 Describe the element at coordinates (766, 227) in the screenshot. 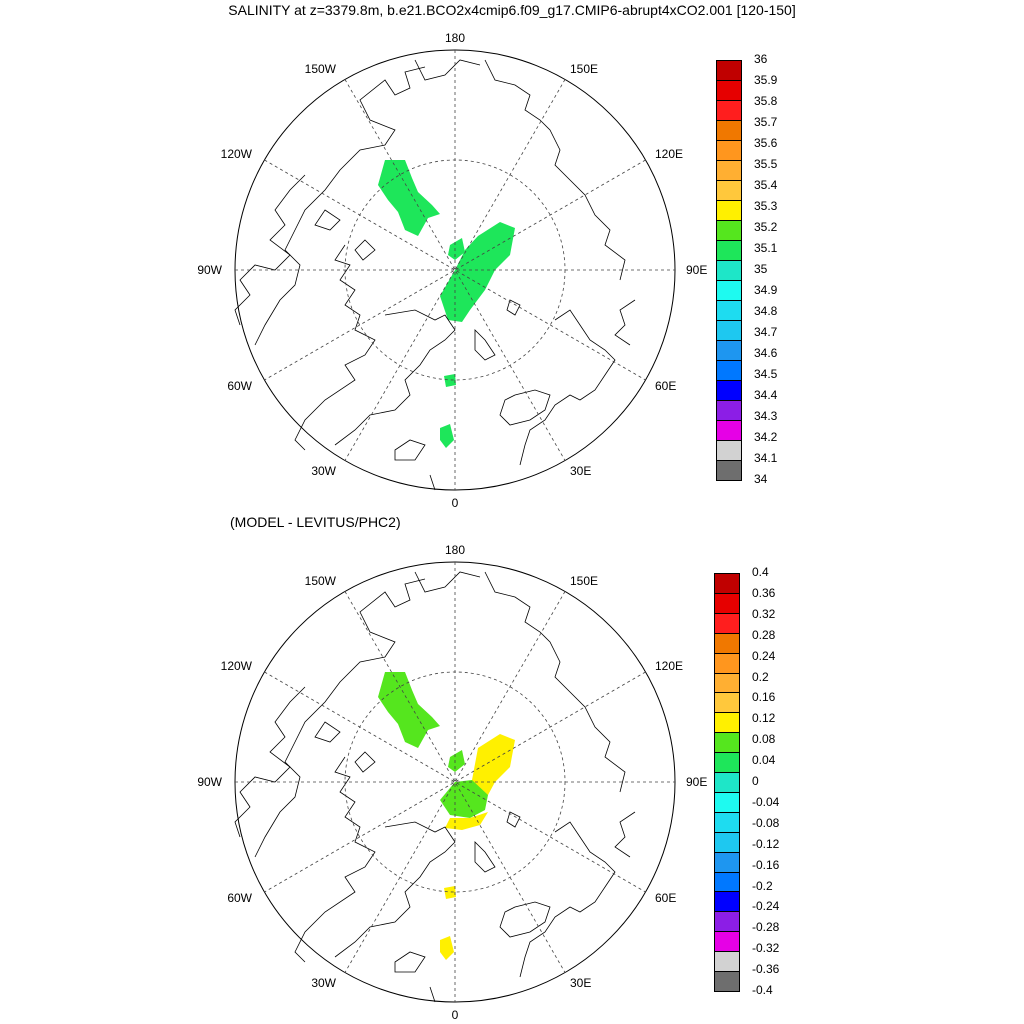

I see `colorbar-tick-label: 35.2` at that location.